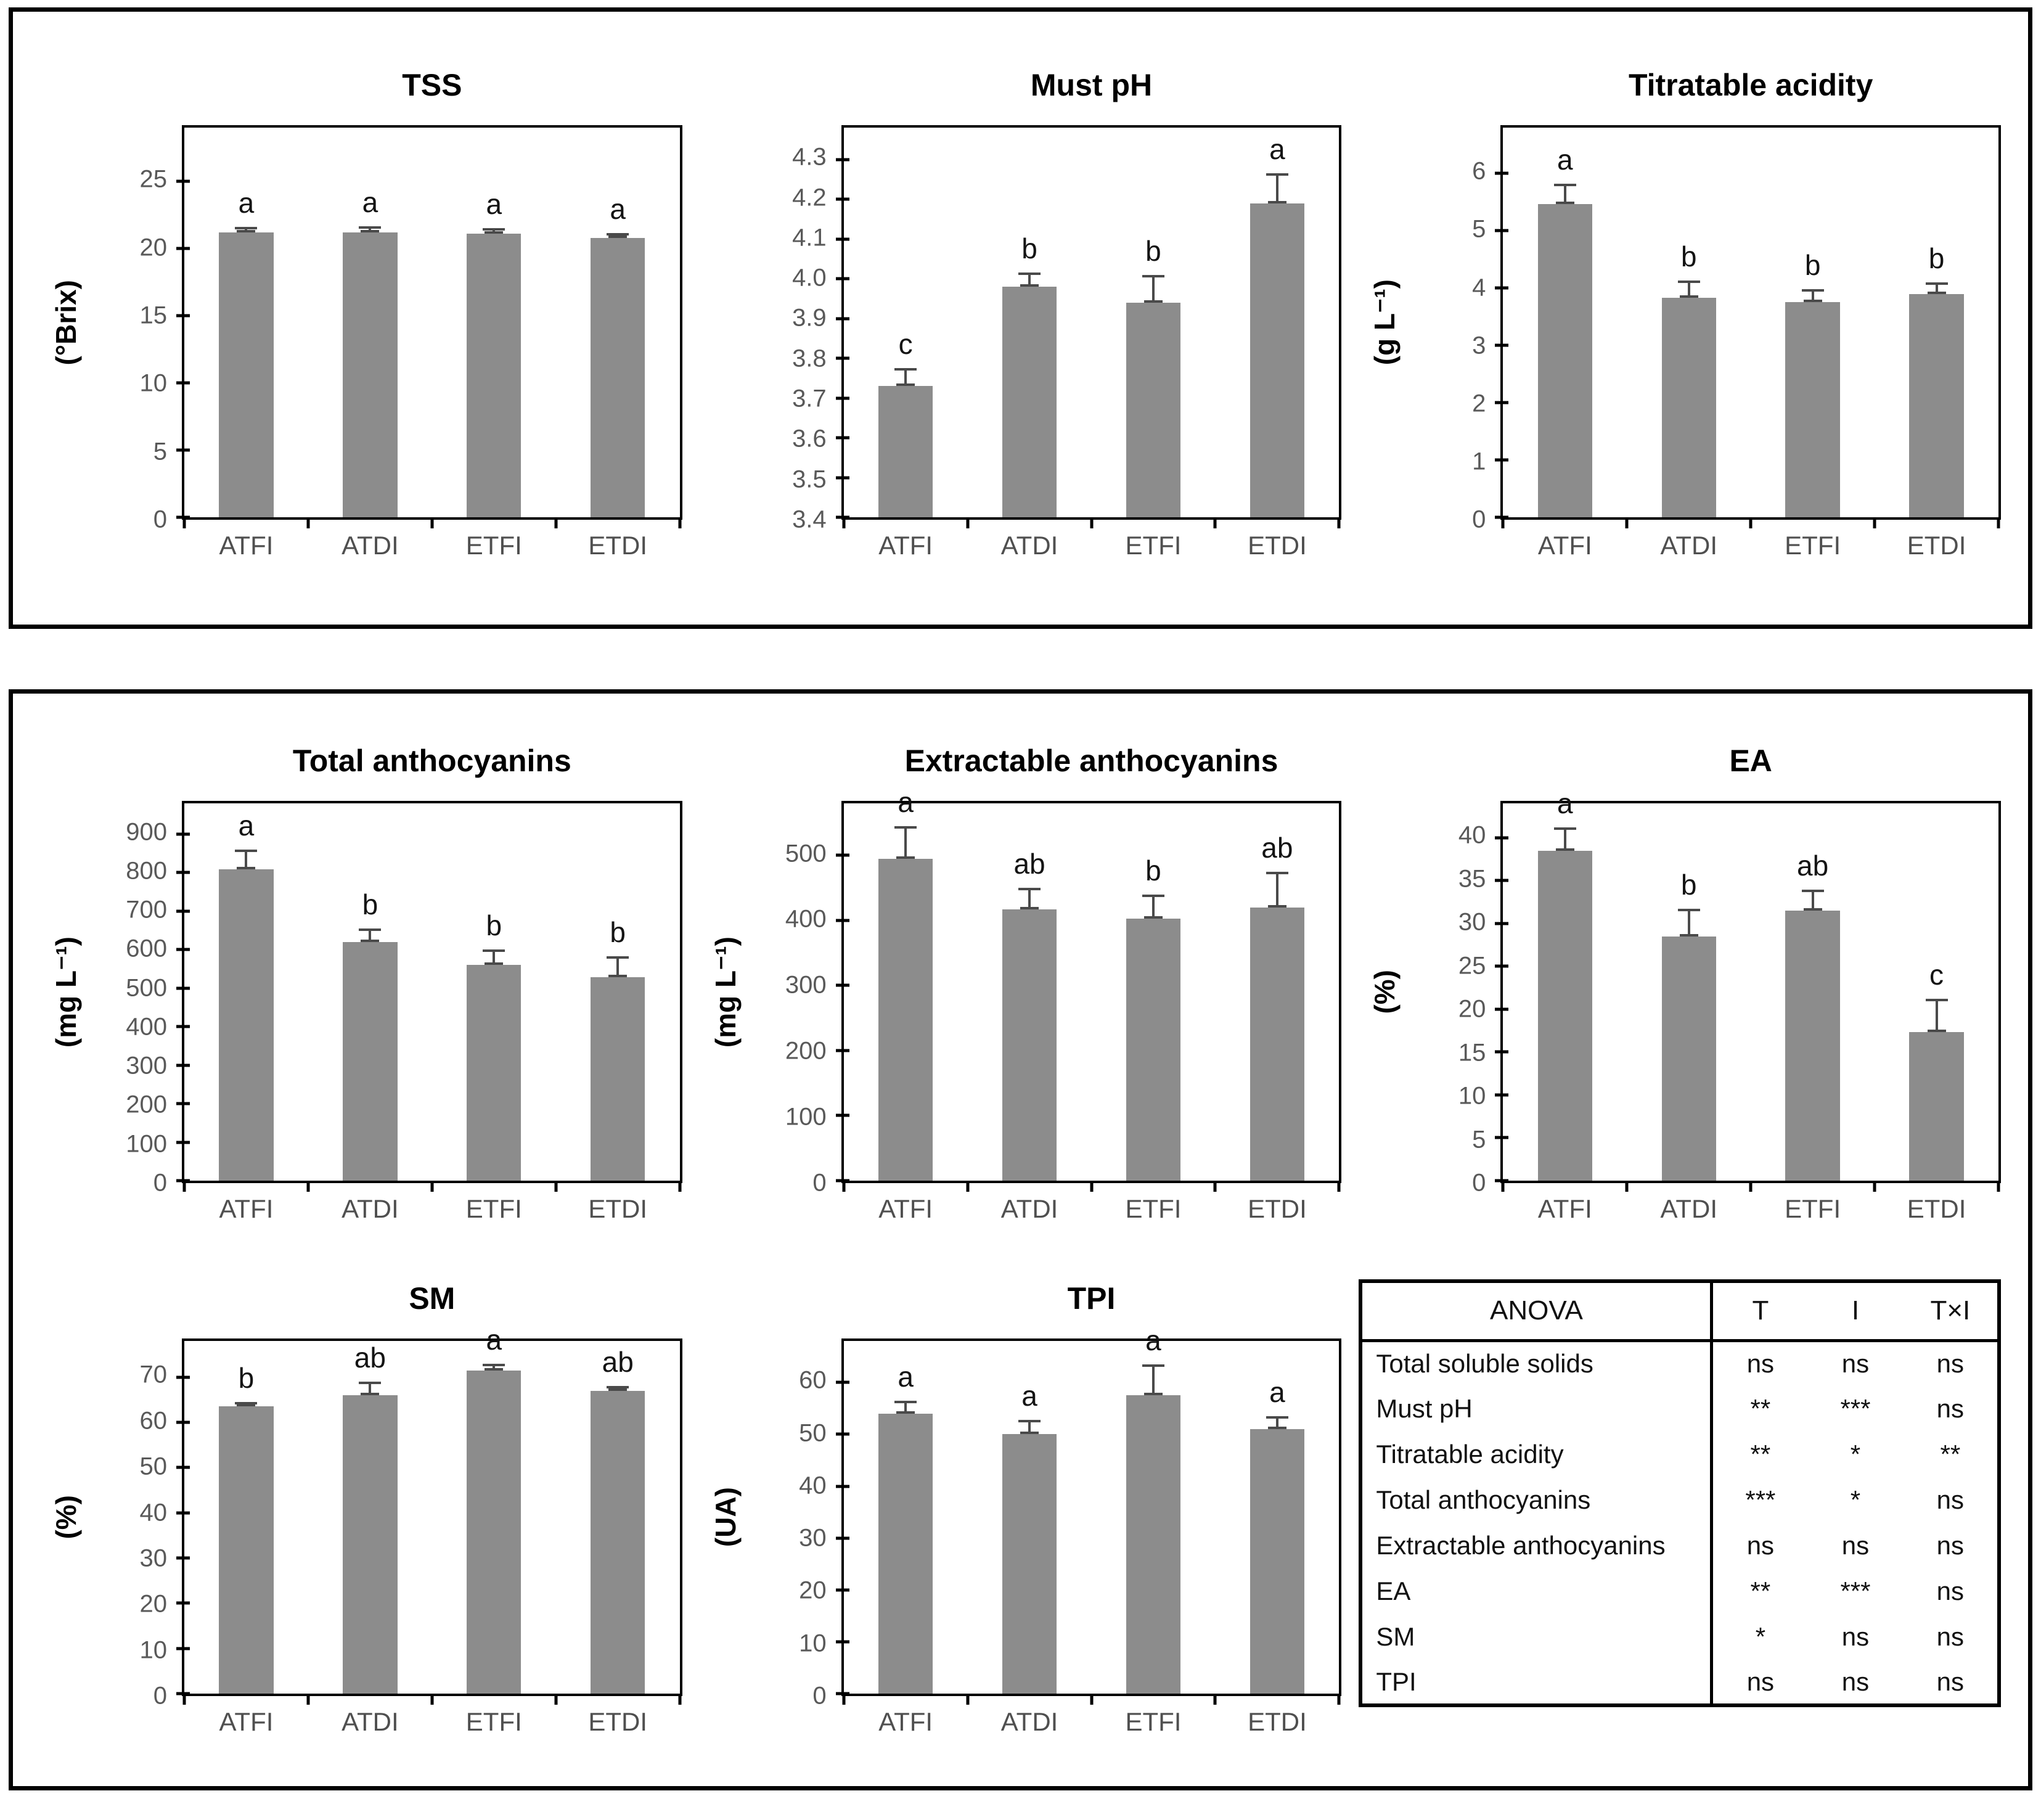 This screenshot has height=1820, width=2041. Describe the element at coordinates (809, 358) in the screenshot. I see `y-tick-label: 3.8` at that location.